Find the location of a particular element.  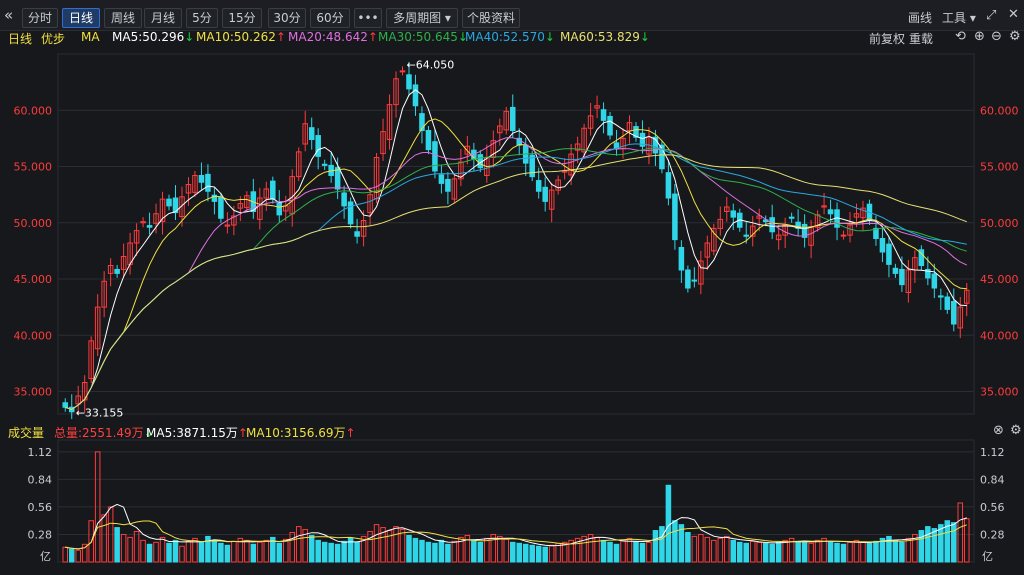

toolbar-button-10: 个股资料 is located at coordinates (491, 18).